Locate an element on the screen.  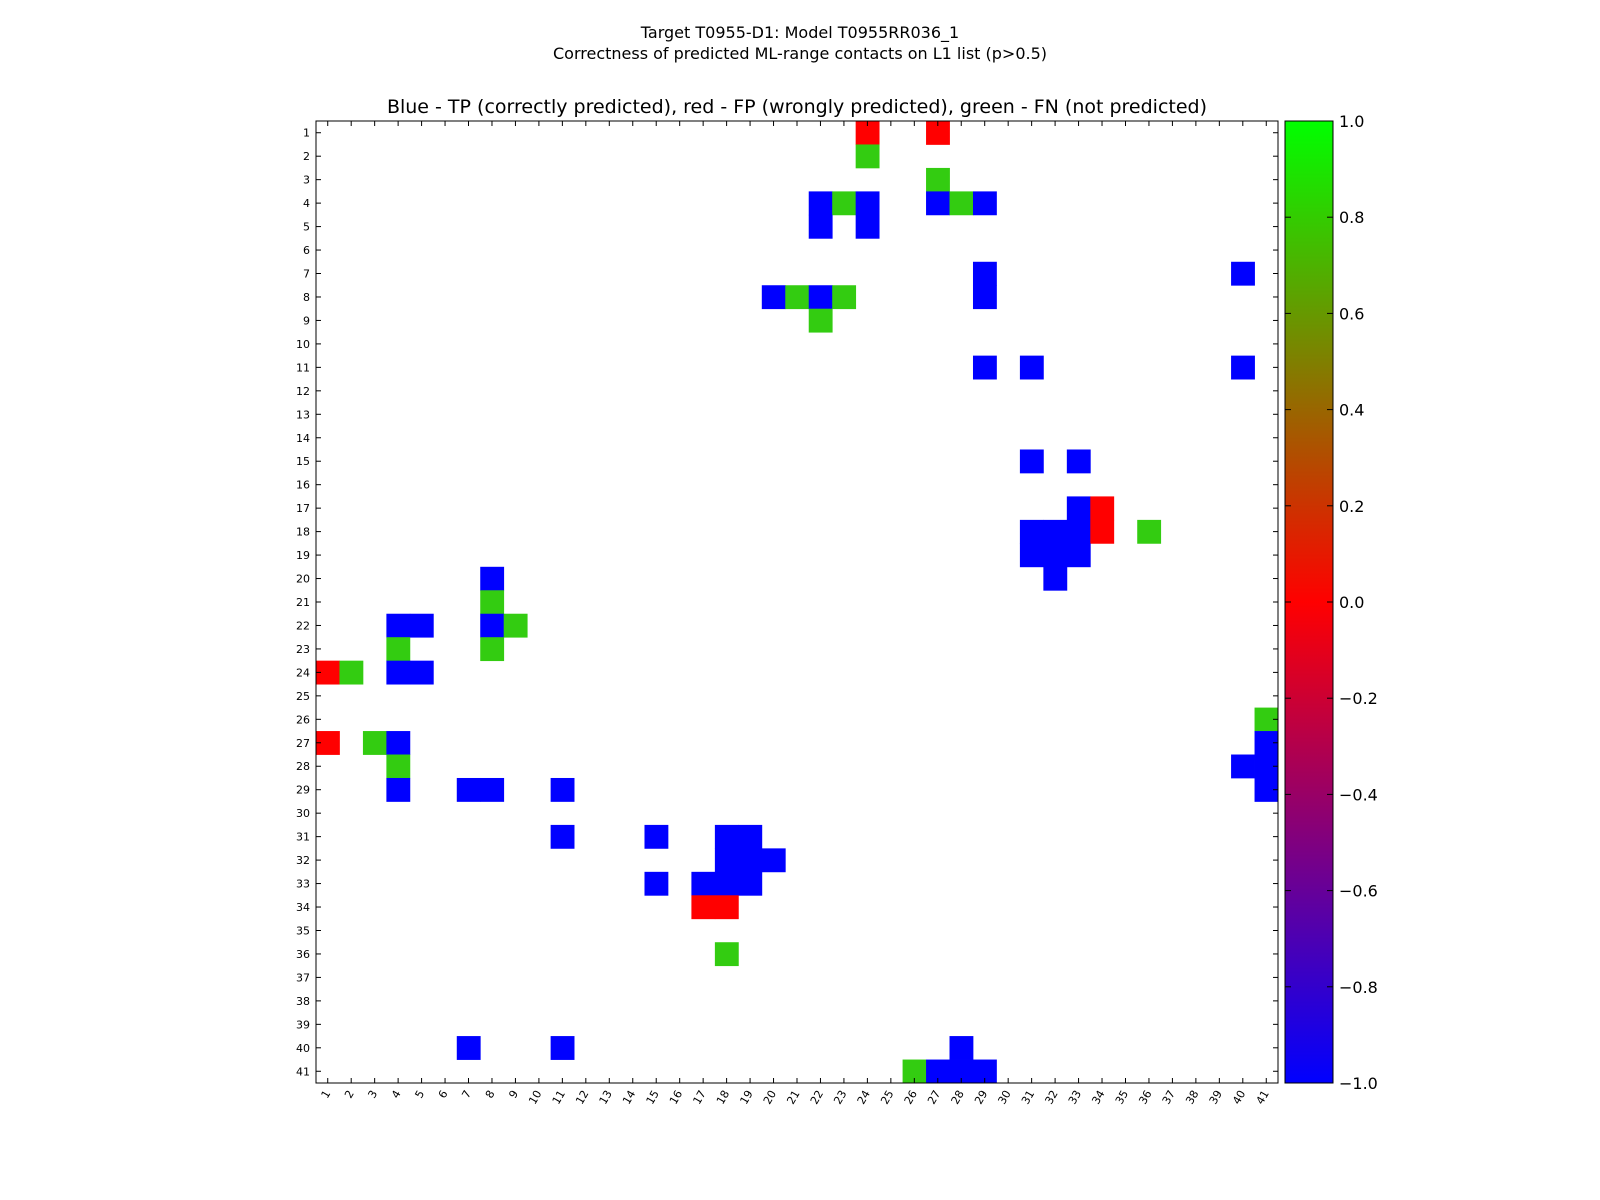
y-tick-label-12: 12 is located at coordinates (303, 391).